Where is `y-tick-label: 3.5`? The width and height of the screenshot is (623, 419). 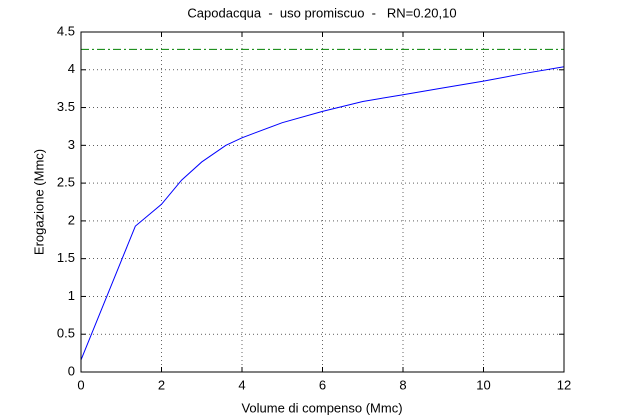 y-tick-label: 3.5 is located at coordinates (66, 106).